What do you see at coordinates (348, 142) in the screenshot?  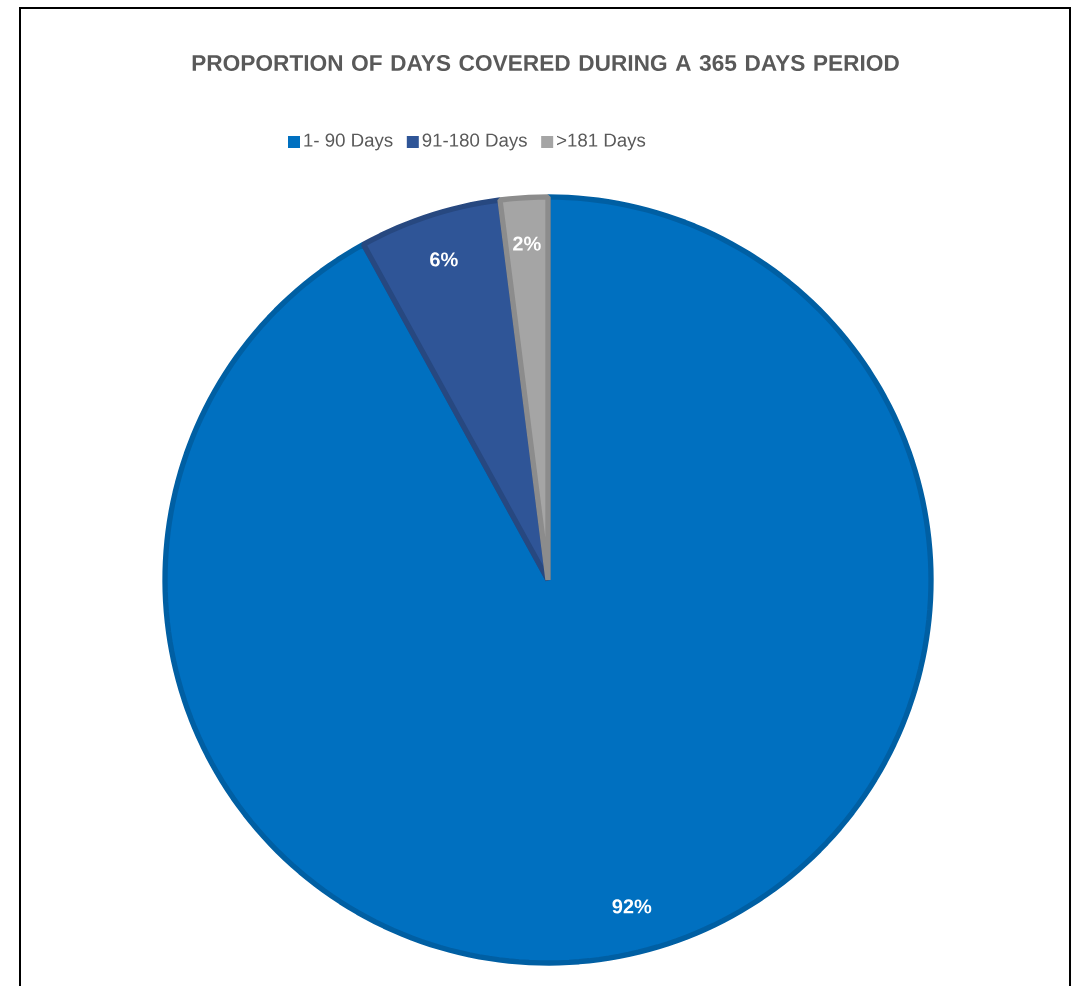 I see `legend-label: 1- 90 Days` at bounding box center [348, 142].